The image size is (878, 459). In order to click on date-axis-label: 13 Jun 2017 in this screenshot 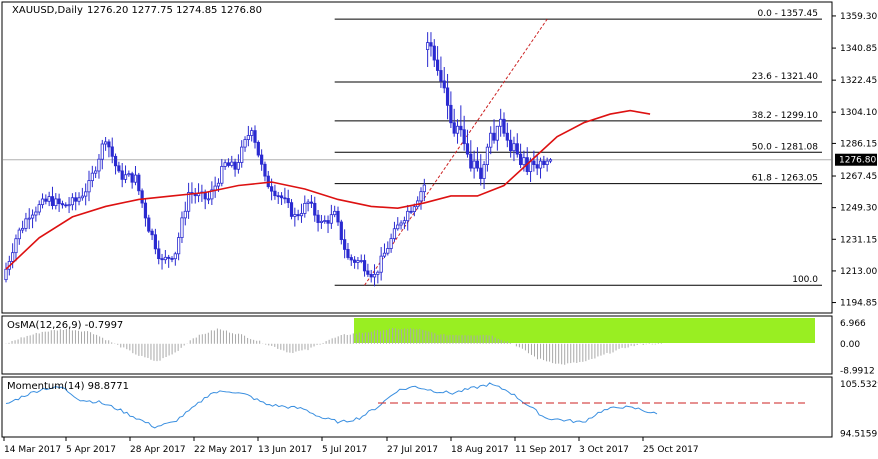, I will do `click(285, 450)`.